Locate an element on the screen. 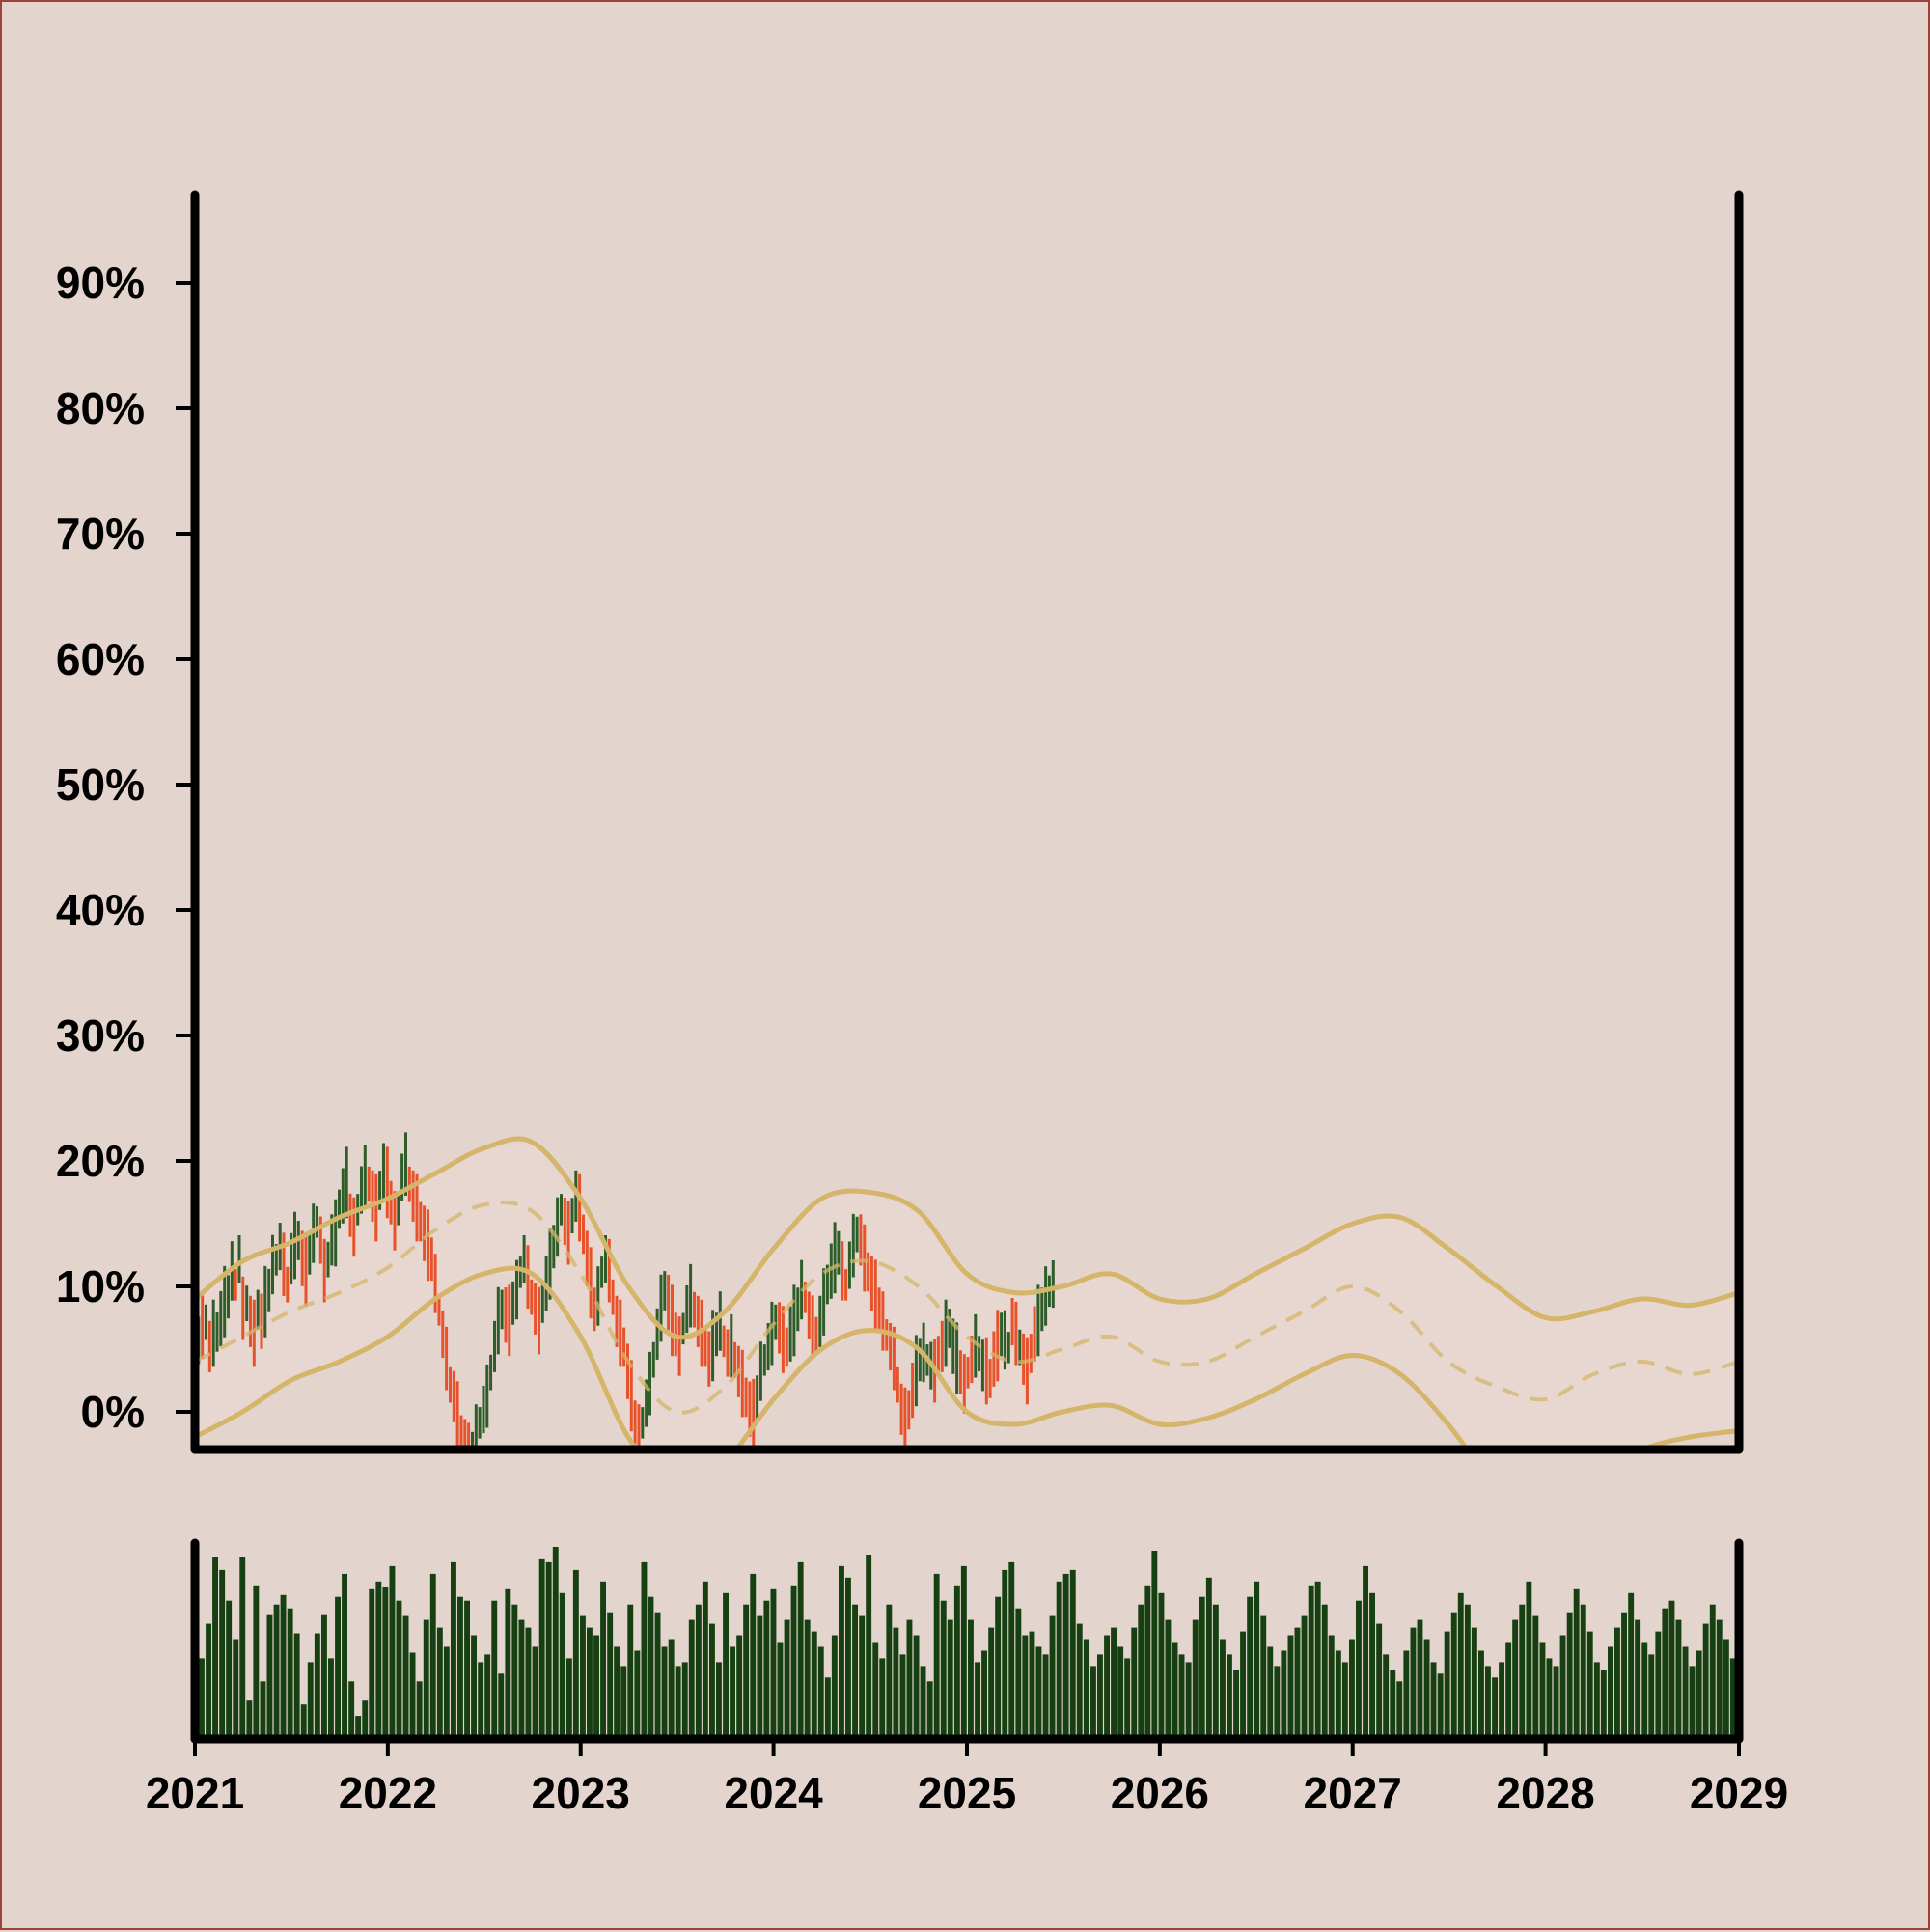 Image resolution: width=1930 pixels, height=1932 pixels. volume-bars is located at coordinates (967, 1643).